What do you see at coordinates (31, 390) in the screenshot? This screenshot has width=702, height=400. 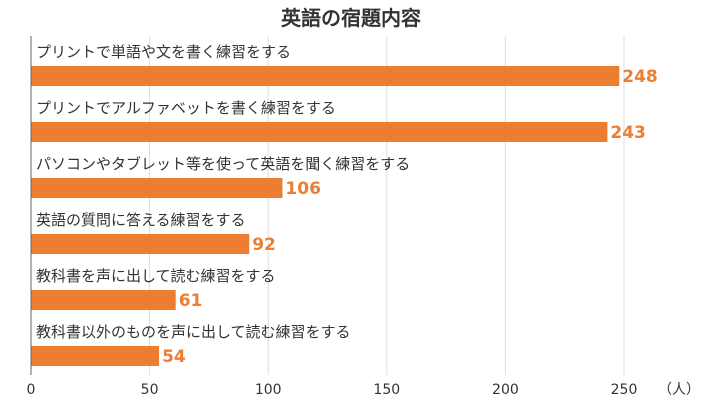 I see `x-tick-label: 0` at bounding box center [31, 390].